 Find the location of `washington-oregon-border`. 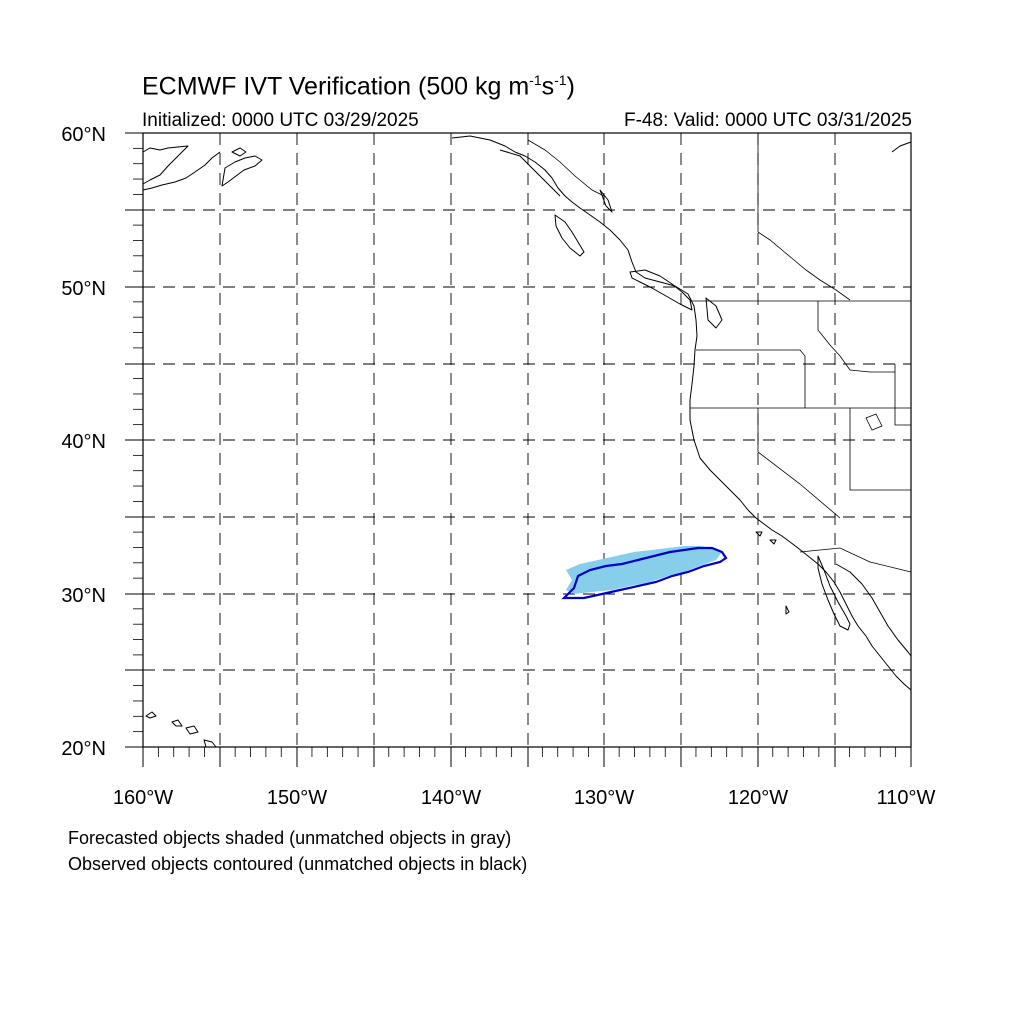

washington-oregon-border is located at coordinates (751, 378).